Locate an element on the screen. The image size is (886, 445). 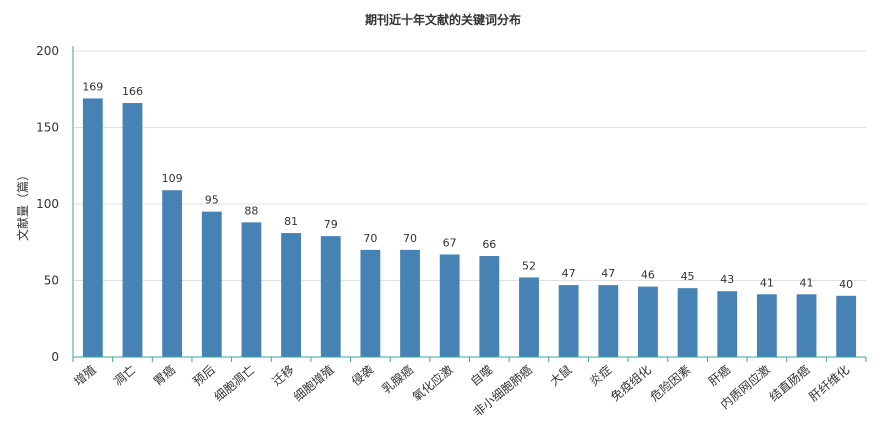
x-tick-label: 氧化应激 is located at coordinates (432, 383).